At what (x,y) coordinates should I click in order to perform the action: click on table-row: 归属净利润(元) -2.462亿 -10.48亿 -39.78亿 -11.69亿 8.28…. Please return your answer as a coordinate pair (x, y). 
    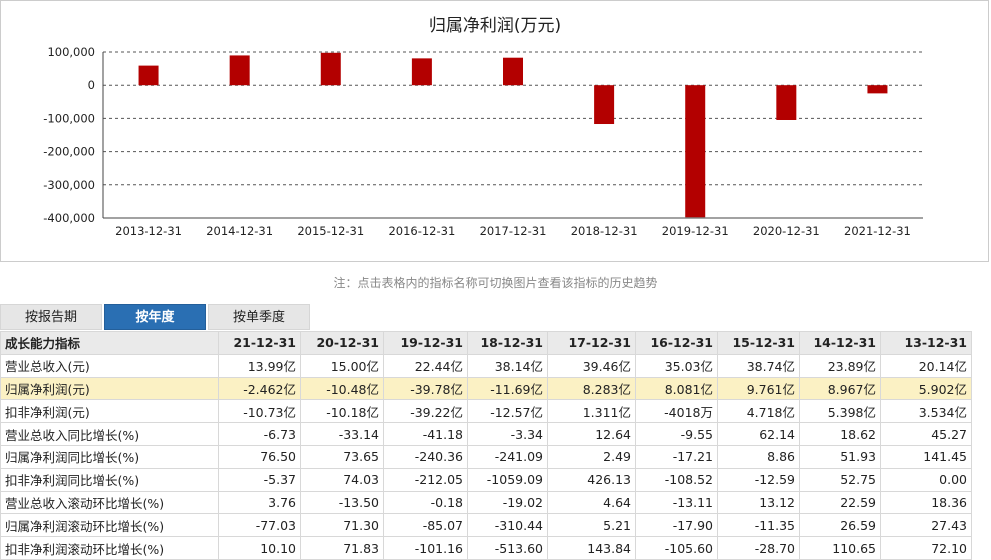
    Looking at the image, I should click on (486, 388).